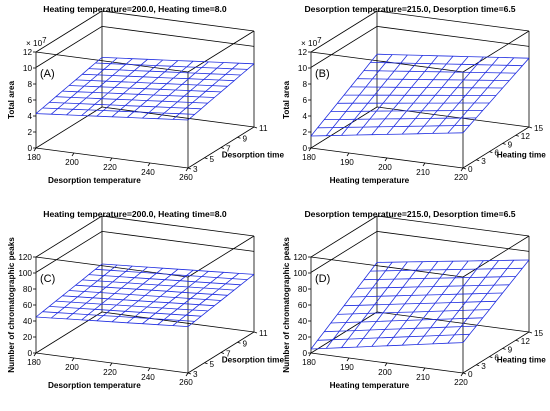 This screenshot has width=550, height=411. I want to click on z-multiplier: × 10⁷, so click(311, 42).